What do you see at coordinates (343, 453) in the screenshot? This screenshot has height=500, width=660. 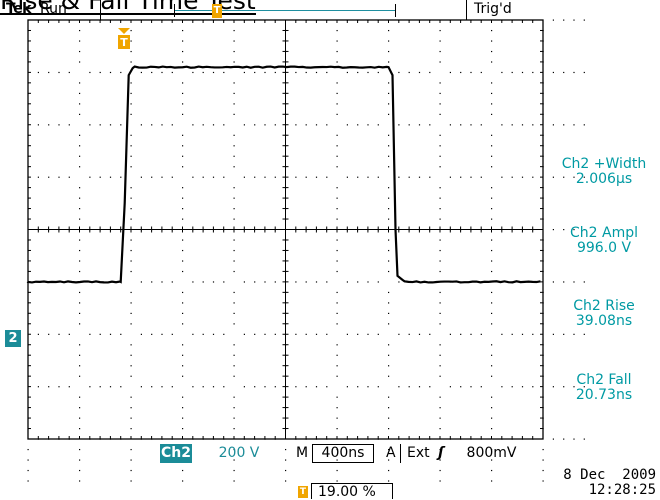 I see `time-per-div: 400ns` at bounding box center [343, 453].